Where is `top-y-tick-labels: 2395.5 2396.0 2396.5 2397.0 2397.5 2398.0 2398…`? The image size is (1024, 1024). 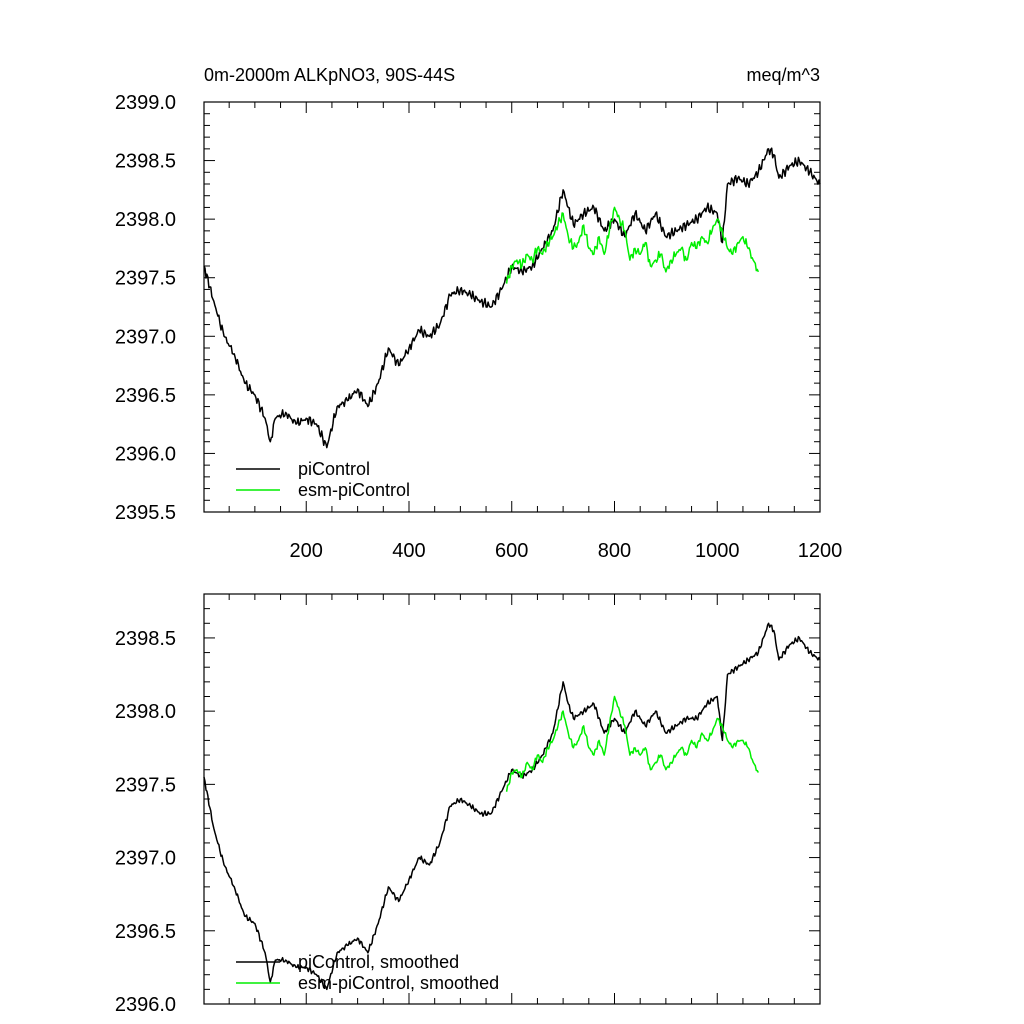
top-y-tick-labels: 2395.5 2396.0 2396.5 2397.0 2397.5 2398.0 2398… is located at coordinates (145, 308).